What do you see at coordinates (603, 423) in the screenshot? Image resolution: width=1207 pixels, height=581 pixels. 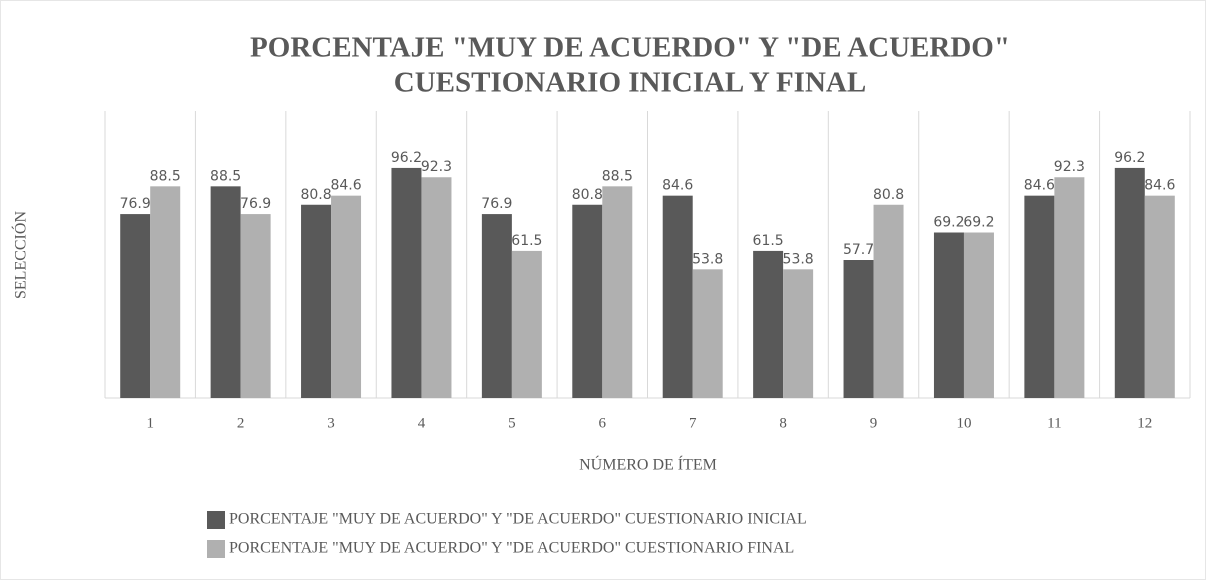 I see `x-tick-label: 6` at bounding box center [603, 423].